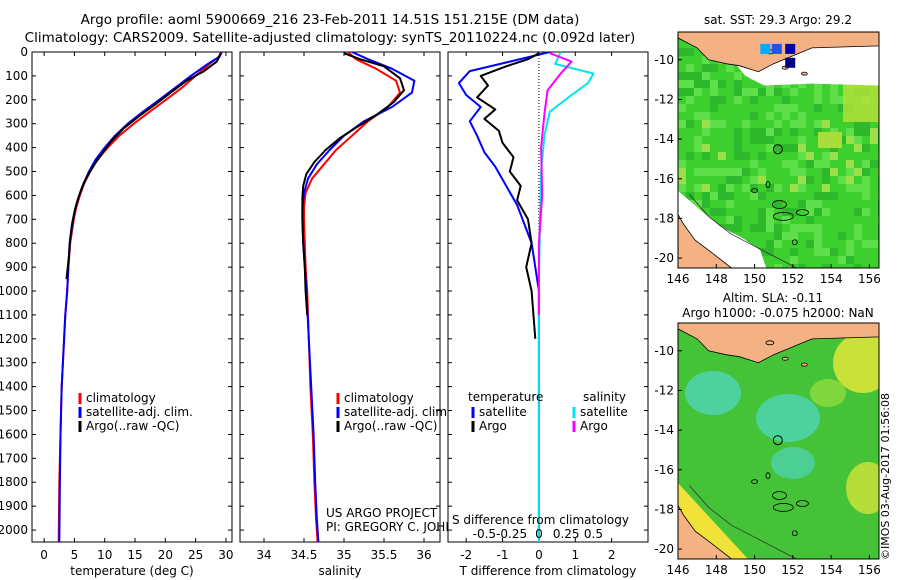  What do you see at coordinates (16, 100) in the screenshot?
I see `y-tick-label: 200` at bounding box center [16, 100].